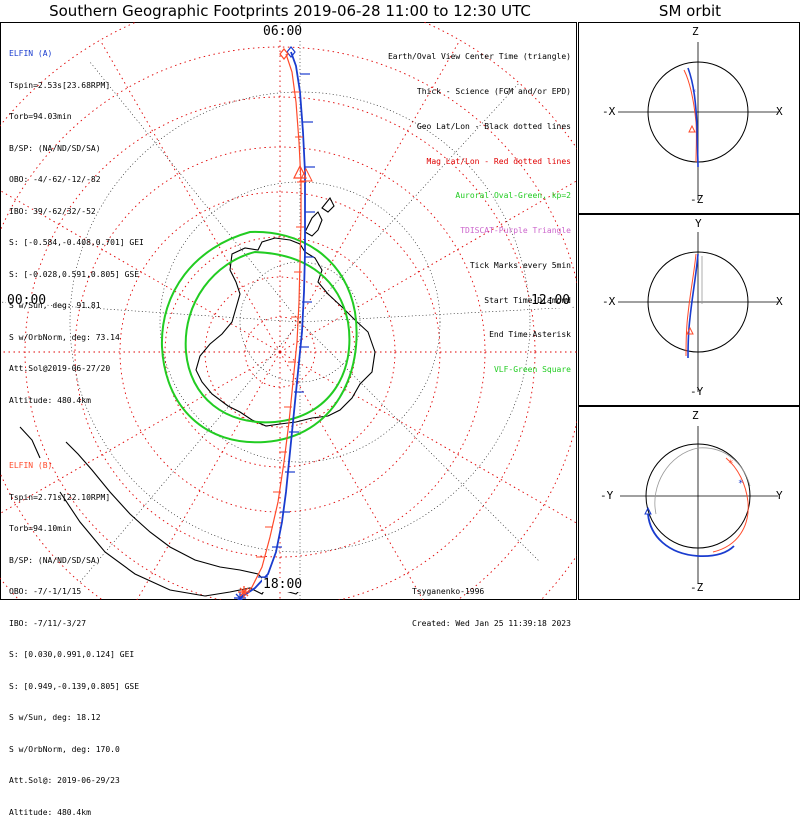 The width and height of the screenshot is (800, 839). What do you see at coordinates (690, 11) in the screenshot?
I see `sm-orbit-title: SM orbit` at bounding box center [690, 11].